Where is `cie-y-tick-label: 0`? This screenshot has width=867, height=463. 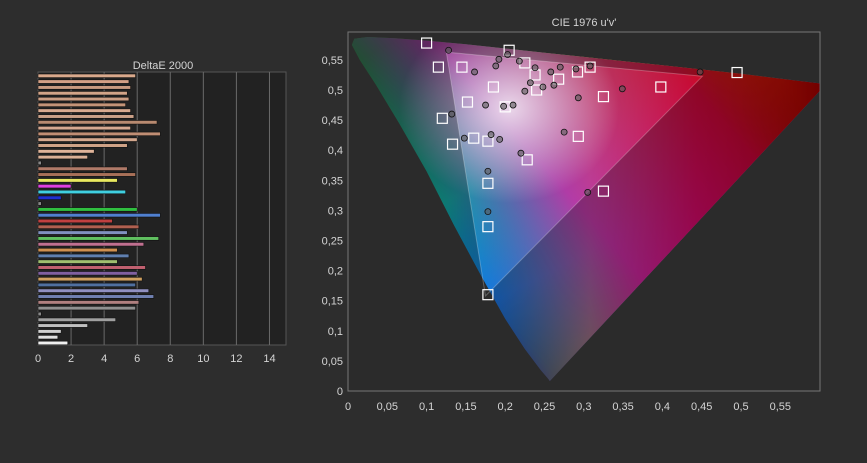 cie-y-tick-label: 0 is located at coordinates (340, 392).